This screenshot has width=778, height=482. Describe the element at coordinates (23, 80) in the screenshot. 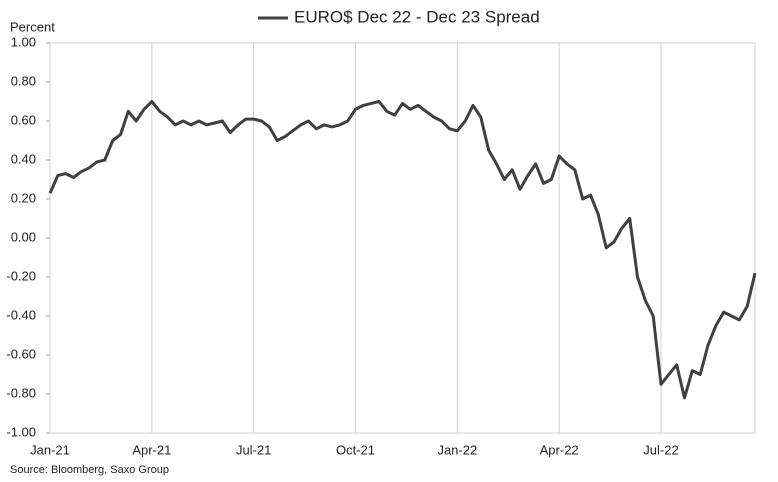

I see `y-tick-label: 0.80` at that location.